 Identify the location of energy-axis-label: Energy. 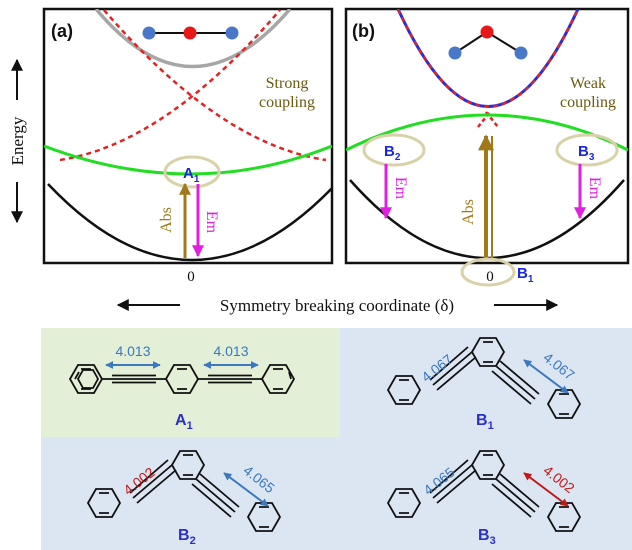
(17, 140).